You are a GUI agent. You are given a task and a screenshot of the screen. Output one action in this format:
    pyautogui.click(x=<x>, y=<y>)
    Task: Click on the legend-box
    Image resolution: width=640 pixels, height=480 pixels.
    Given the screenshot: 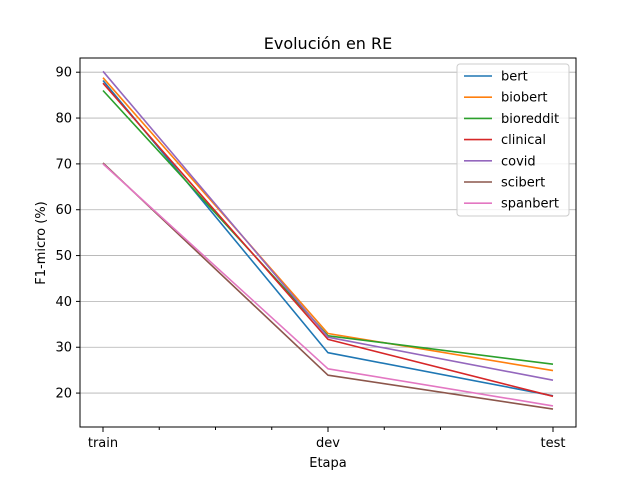 What is the action you would take?
    pyautogui.click(x=513, y=140)
    